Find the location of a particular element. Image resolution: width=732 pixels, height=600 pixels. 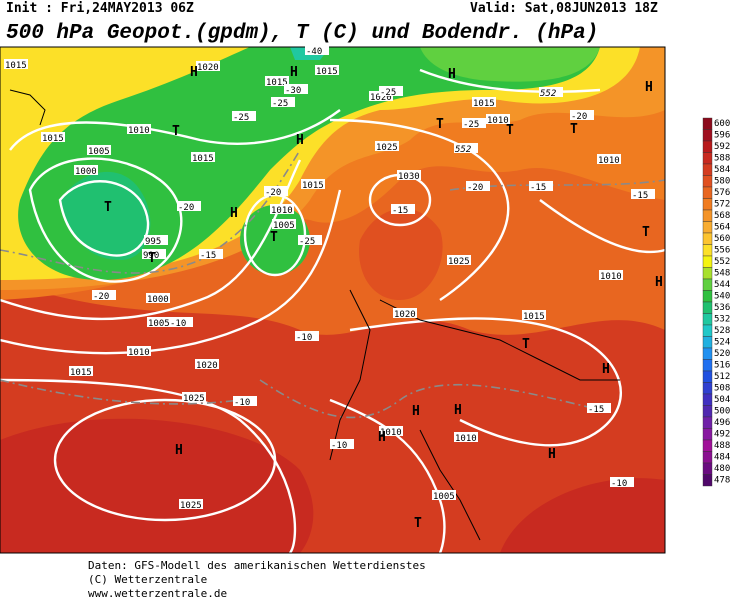

colorbar-label: 484 is located at coordinates (722, 458).